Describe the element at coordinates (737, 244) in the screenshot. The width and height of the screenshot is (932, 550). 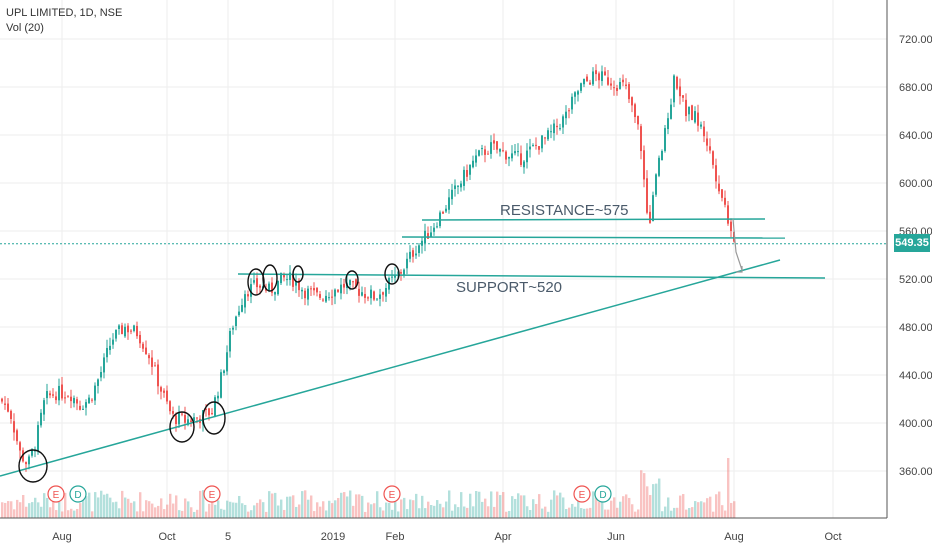
I see `projection-arrow` at that location.